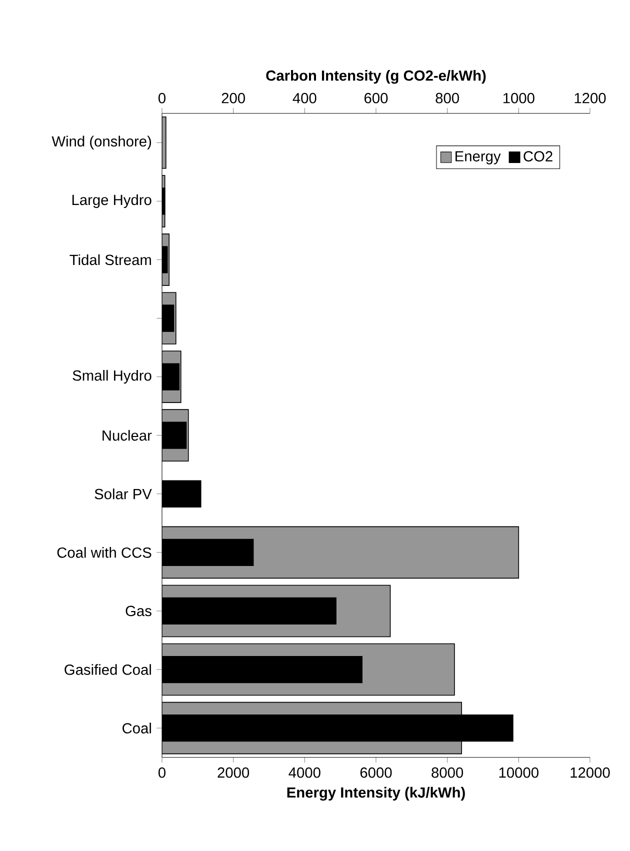 The image size is (630, 851). Describe the element at coordinates (233, 98) in the screenshot. I see `x2-tick-label: 200` at that location.